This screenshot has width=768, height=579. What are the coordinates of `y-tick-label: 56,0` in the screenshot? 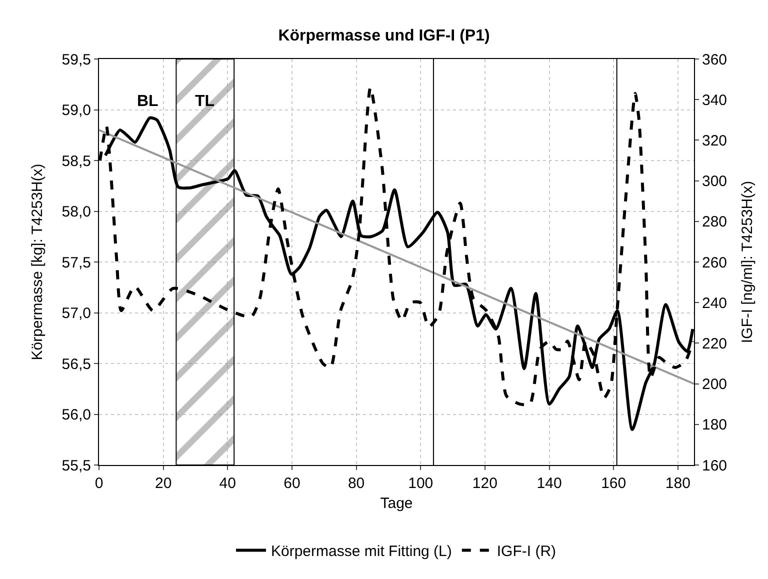 It's located at (76, 415).